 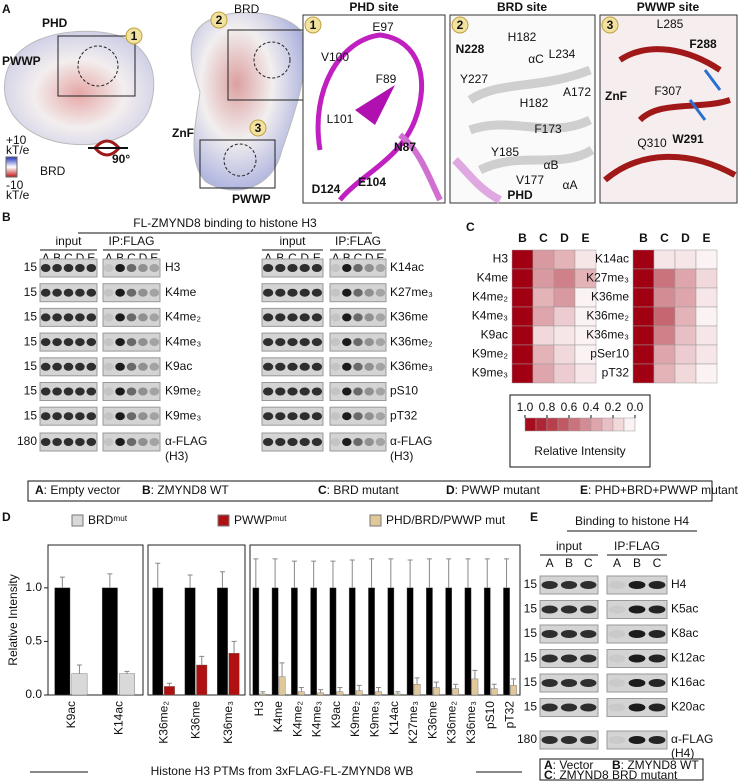 What do you see at coordinates (121, 159) in the screenshot?
I see `rotation-label: 90°` at bounding box center [121, 159].